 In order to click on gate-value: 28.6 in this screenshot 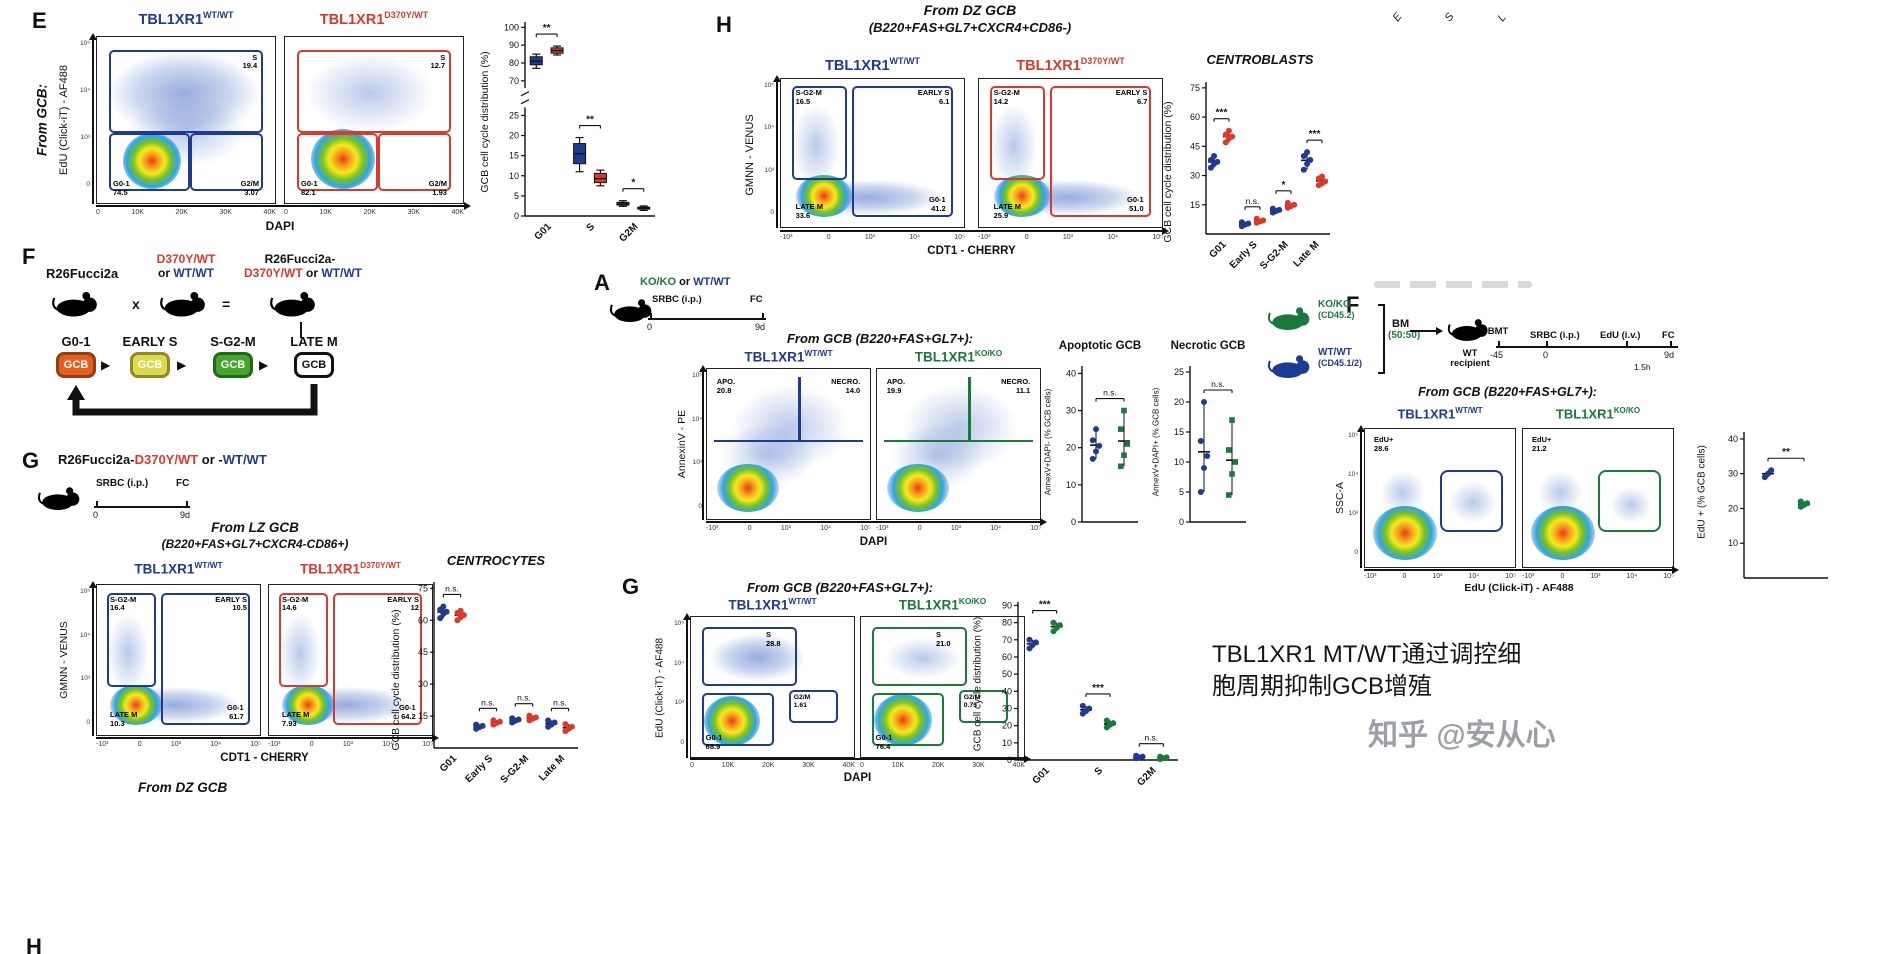, I will do `click(1381, 448)`.